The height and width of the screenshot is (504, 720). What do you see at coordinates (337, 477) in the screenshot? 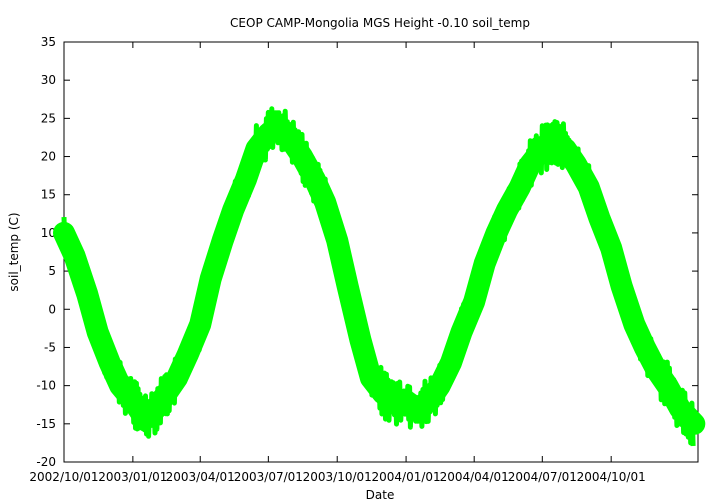
I see `x-tick-label: 2003/10/01` at bounding box center [337, 477].